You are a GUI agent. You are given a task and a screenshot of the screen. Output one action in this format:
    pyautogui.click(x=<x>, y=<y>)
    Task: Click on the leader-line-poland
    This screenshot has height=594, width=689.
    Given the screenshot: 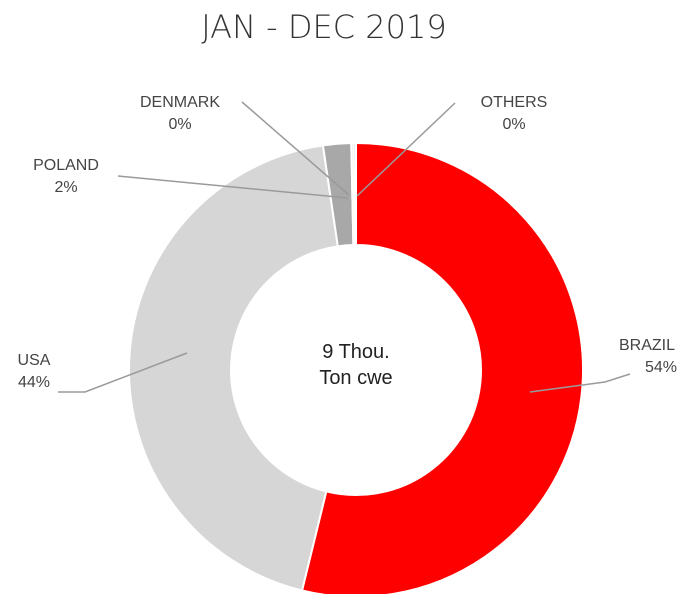 What is the action you would take?
    pyautogui.click(x=233, y=187)
    